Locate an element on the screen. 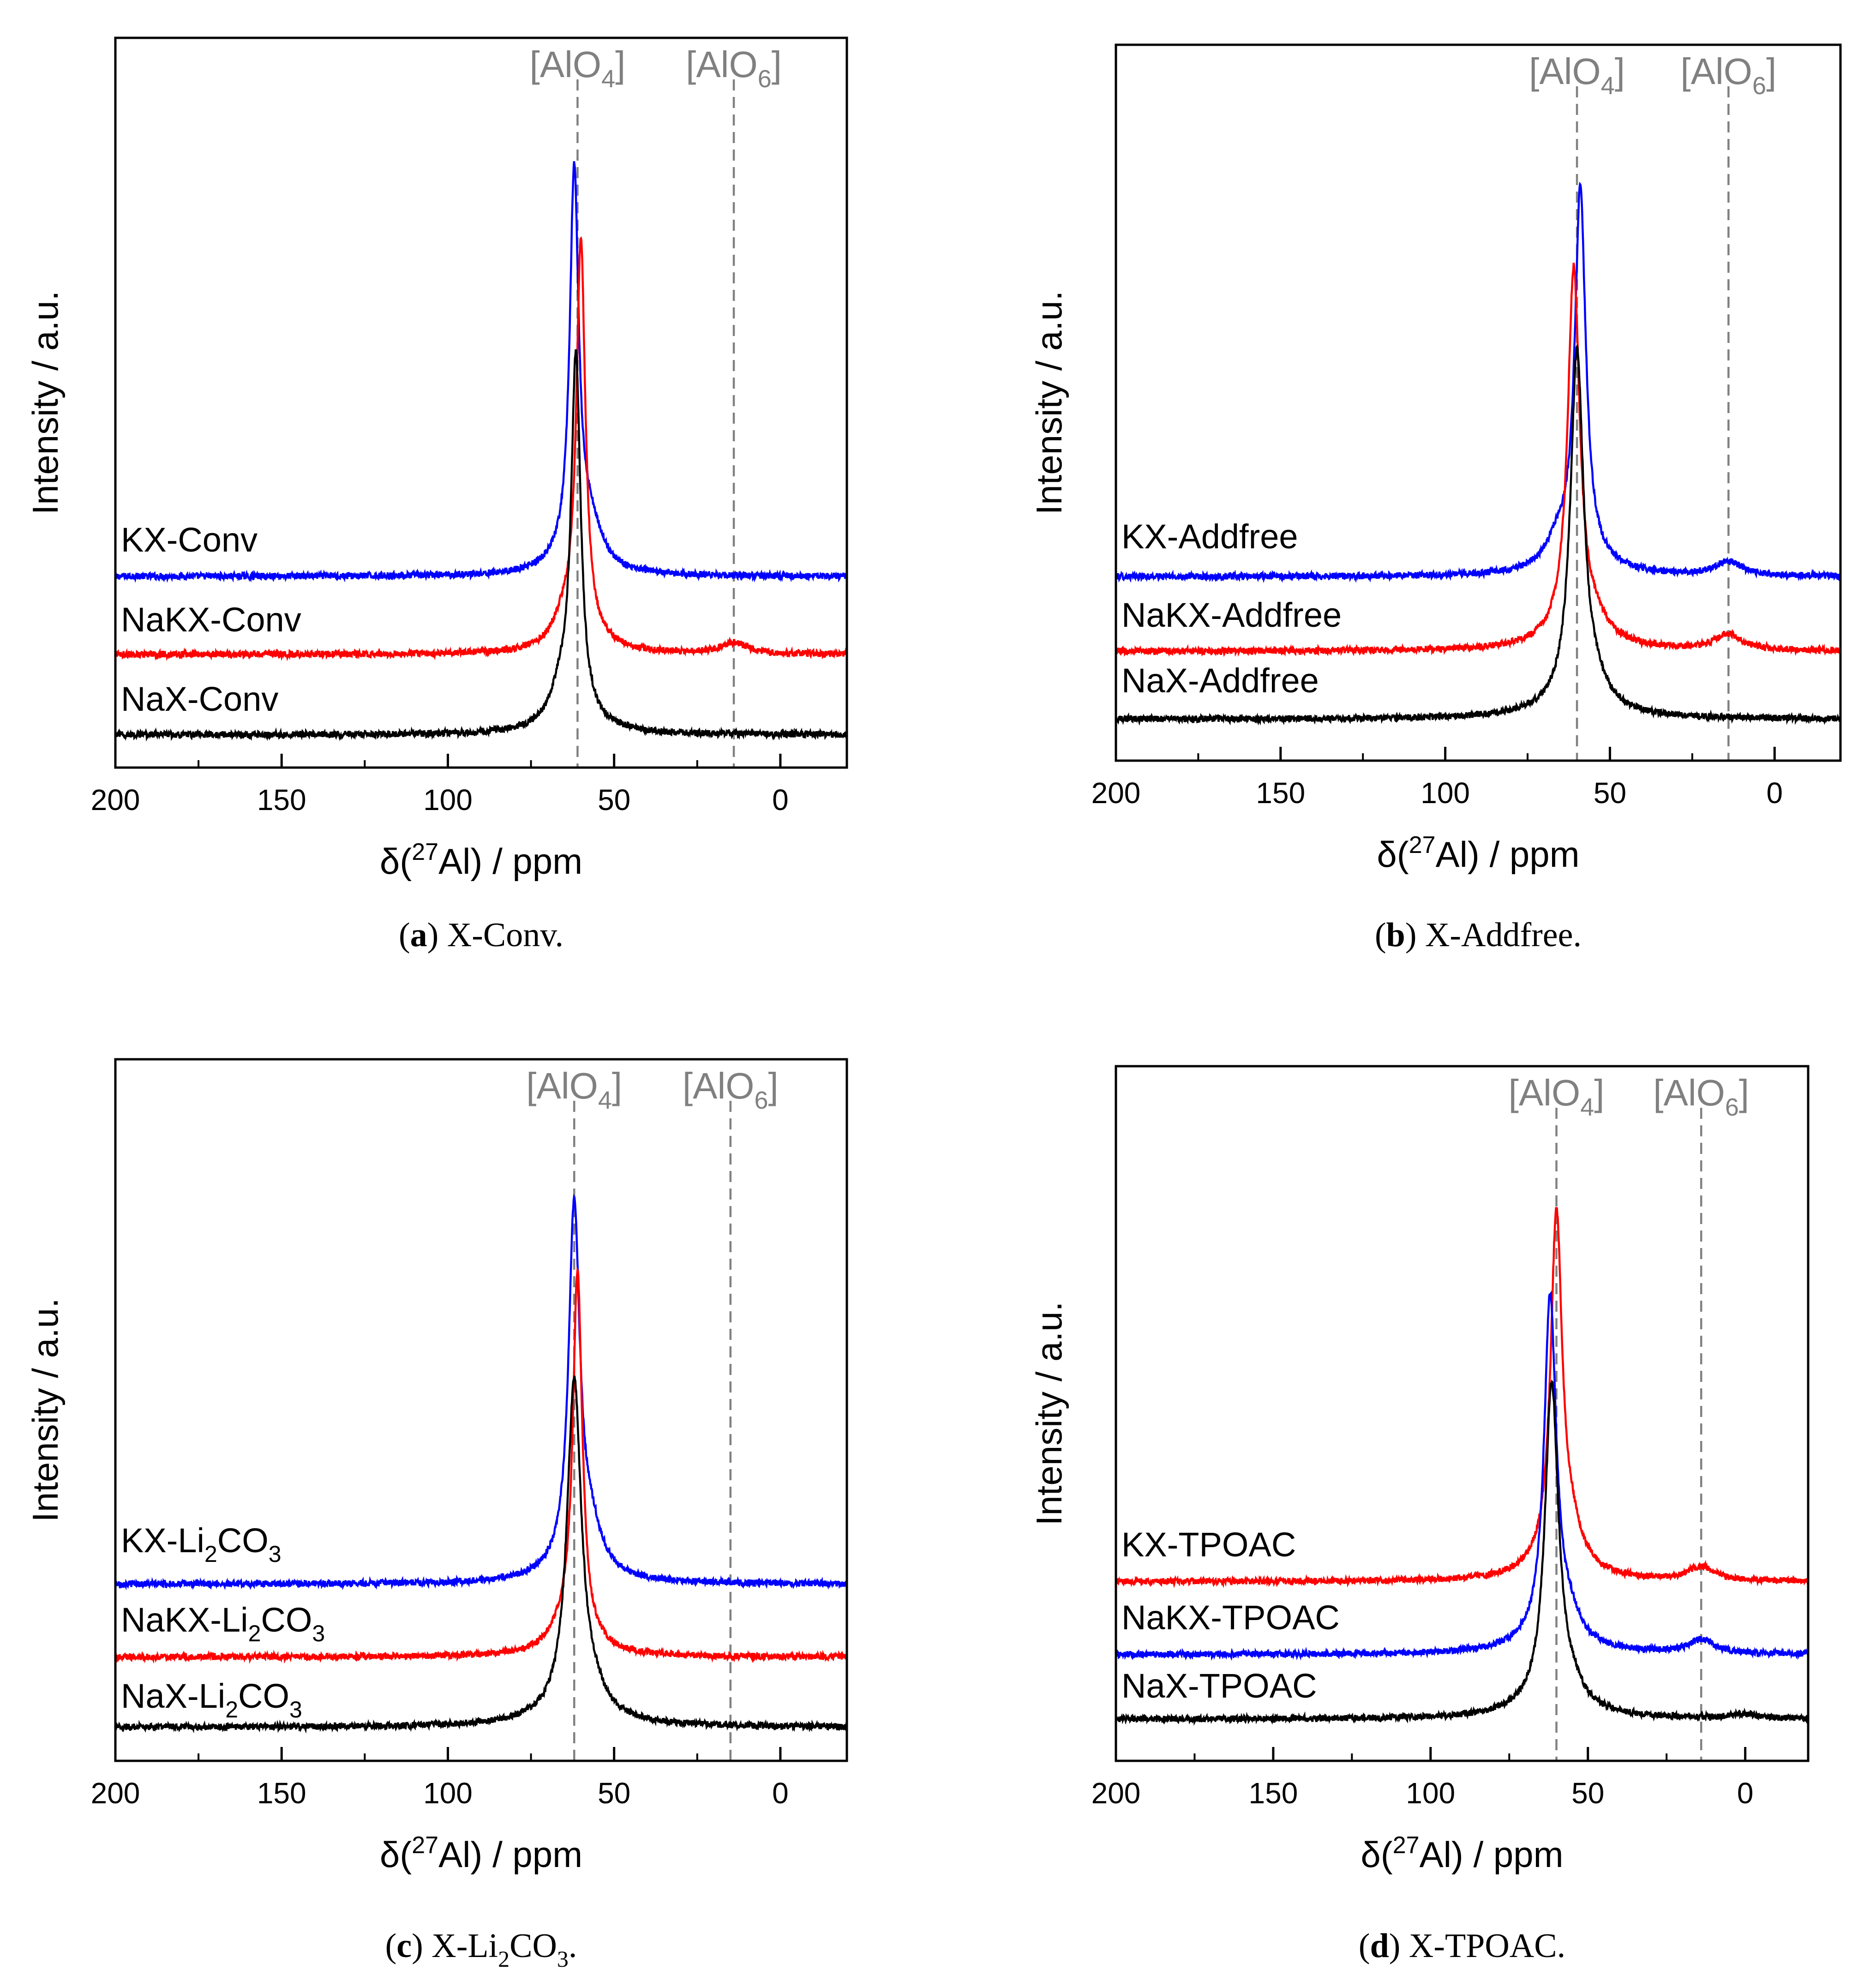 The width and height of the screenshot is (1876, 1981). spectrum-kx-li2co3 is located at coordinates (481, 1392).